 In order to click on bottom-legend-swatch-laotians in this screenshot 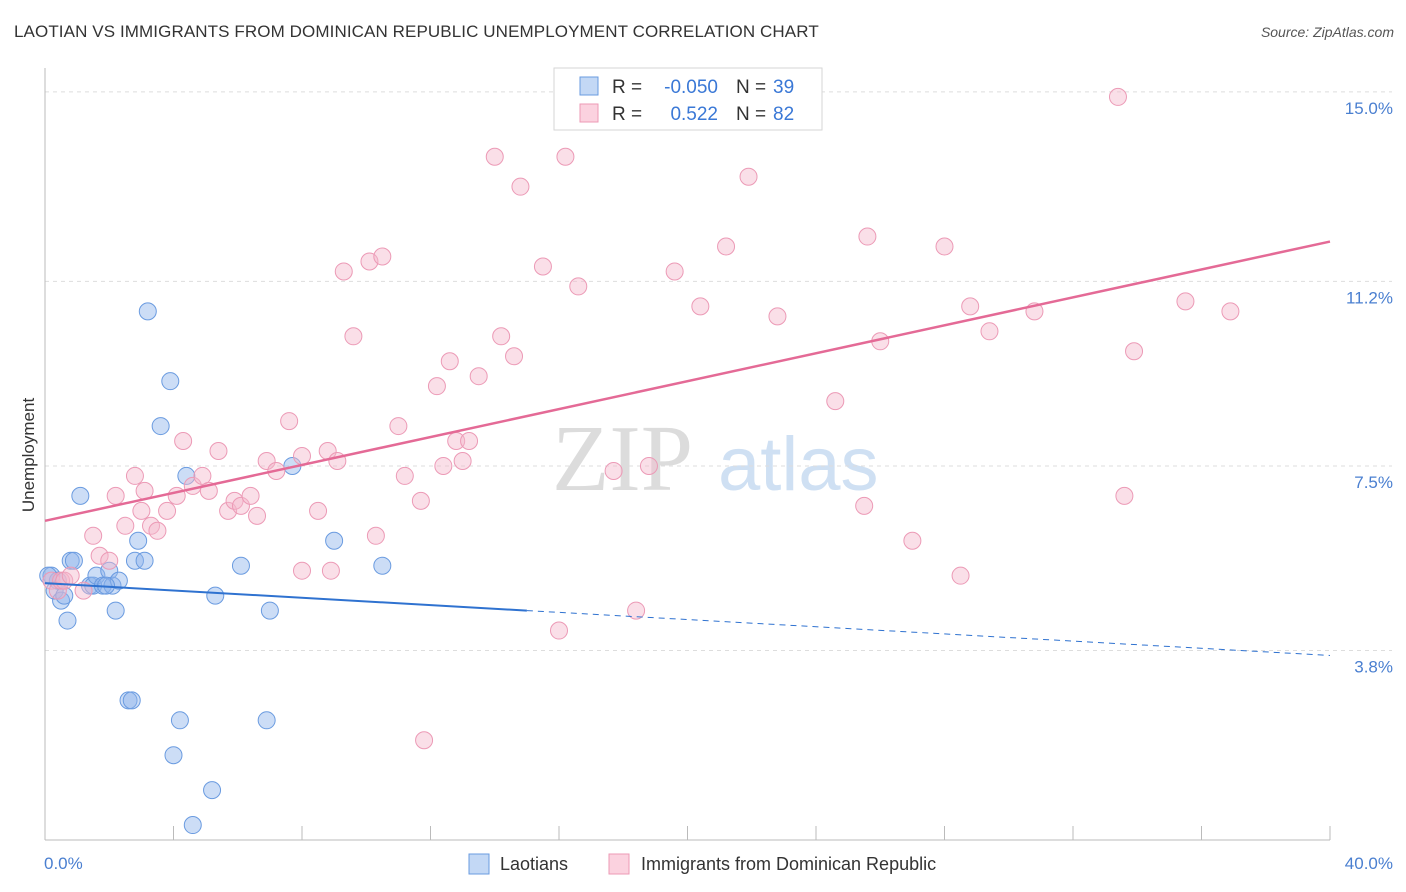, I will do `click(479, 864)`.